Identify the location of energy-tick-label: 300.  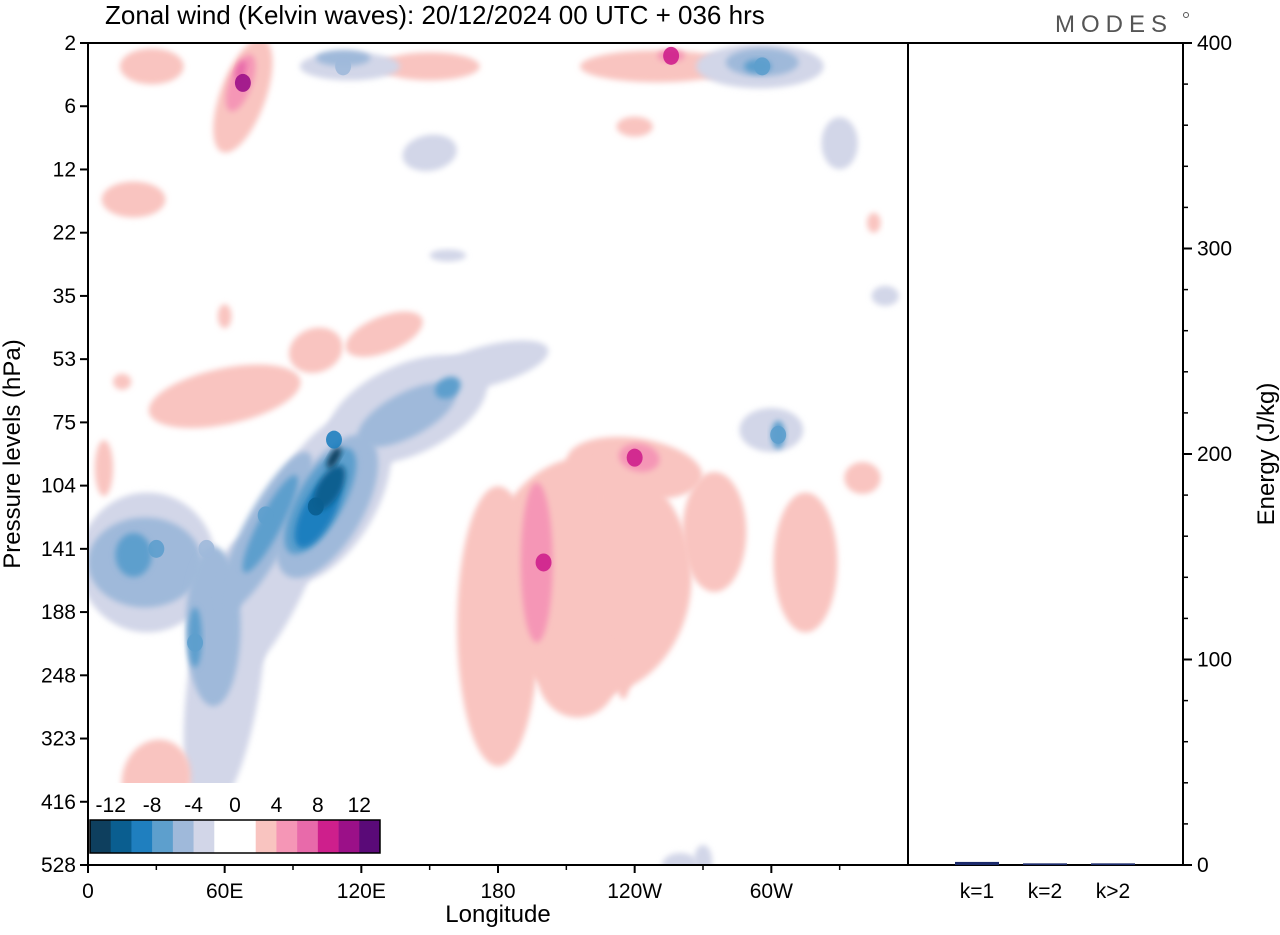
(1214, 249).